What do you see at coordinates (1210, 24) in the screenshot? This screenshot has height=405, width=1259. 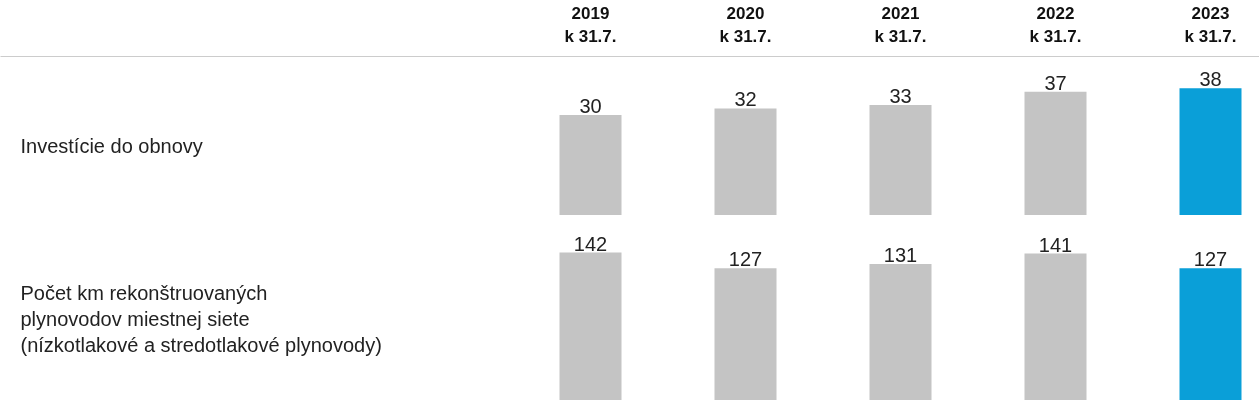 I see `x-tick-label: 2023 k 31.7.` at bounding box center [1210, 24].